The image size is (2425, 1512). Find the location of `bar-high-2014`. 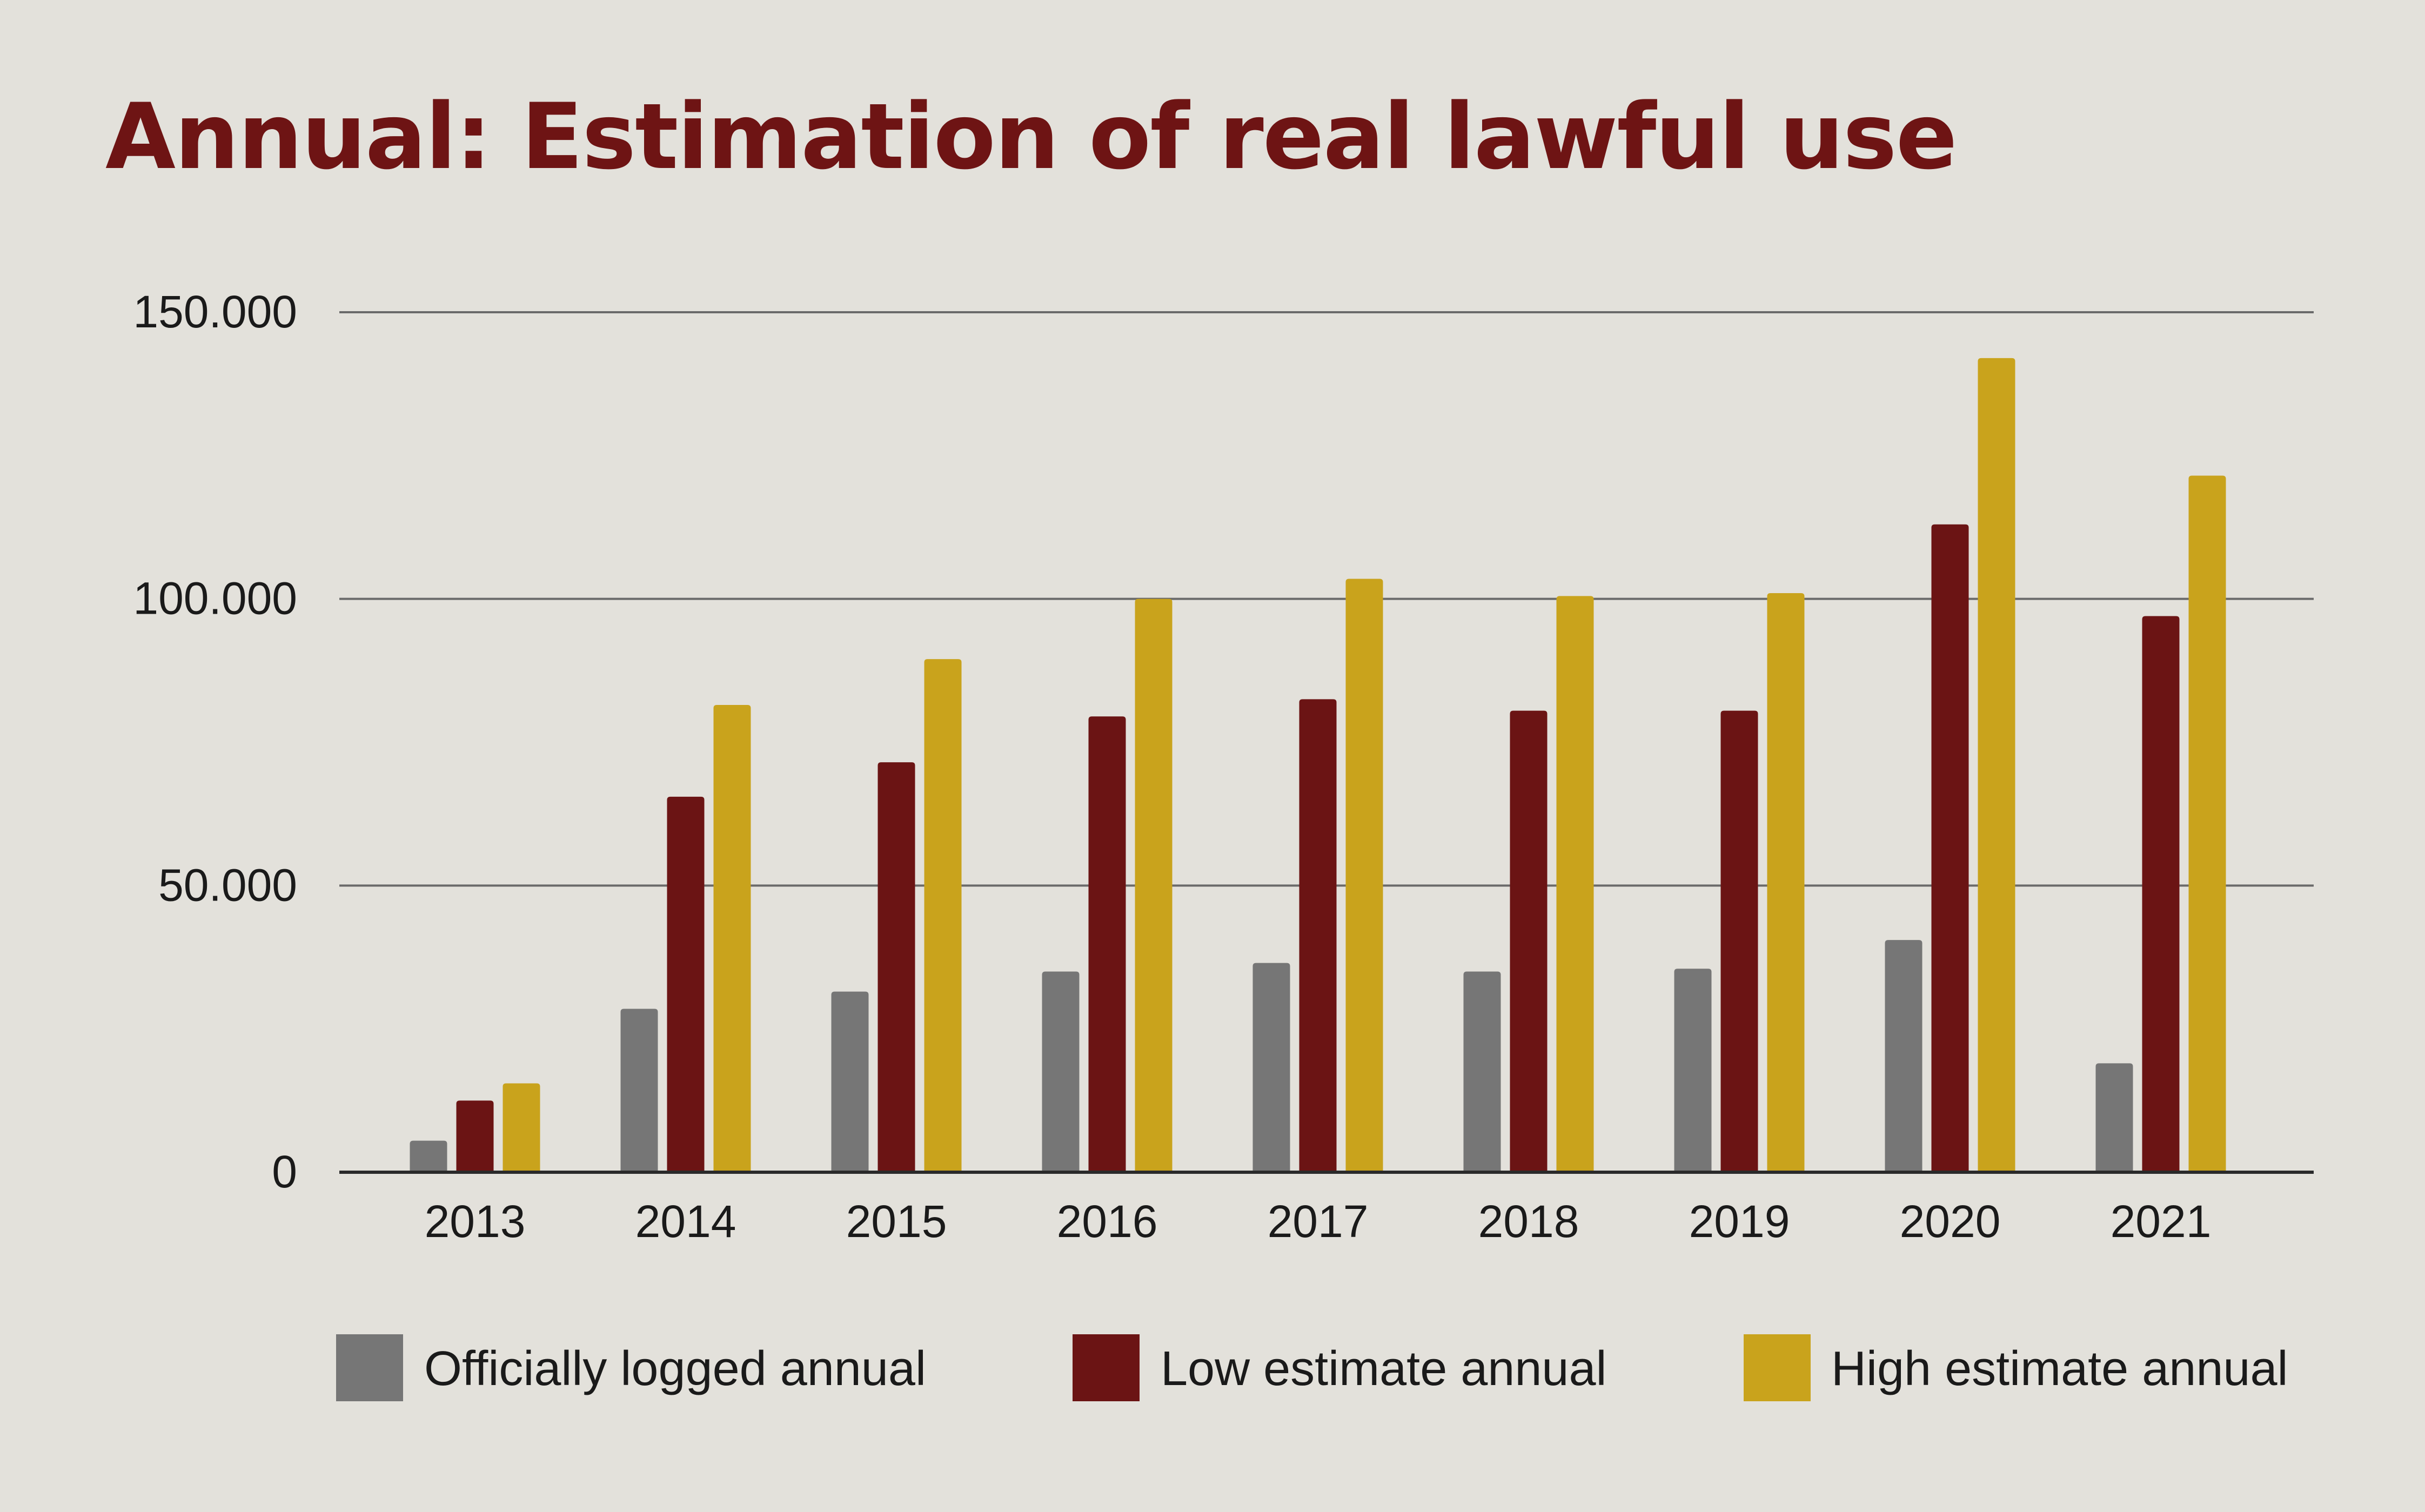

bar-high-2014 is located at coordinates (732, 939).